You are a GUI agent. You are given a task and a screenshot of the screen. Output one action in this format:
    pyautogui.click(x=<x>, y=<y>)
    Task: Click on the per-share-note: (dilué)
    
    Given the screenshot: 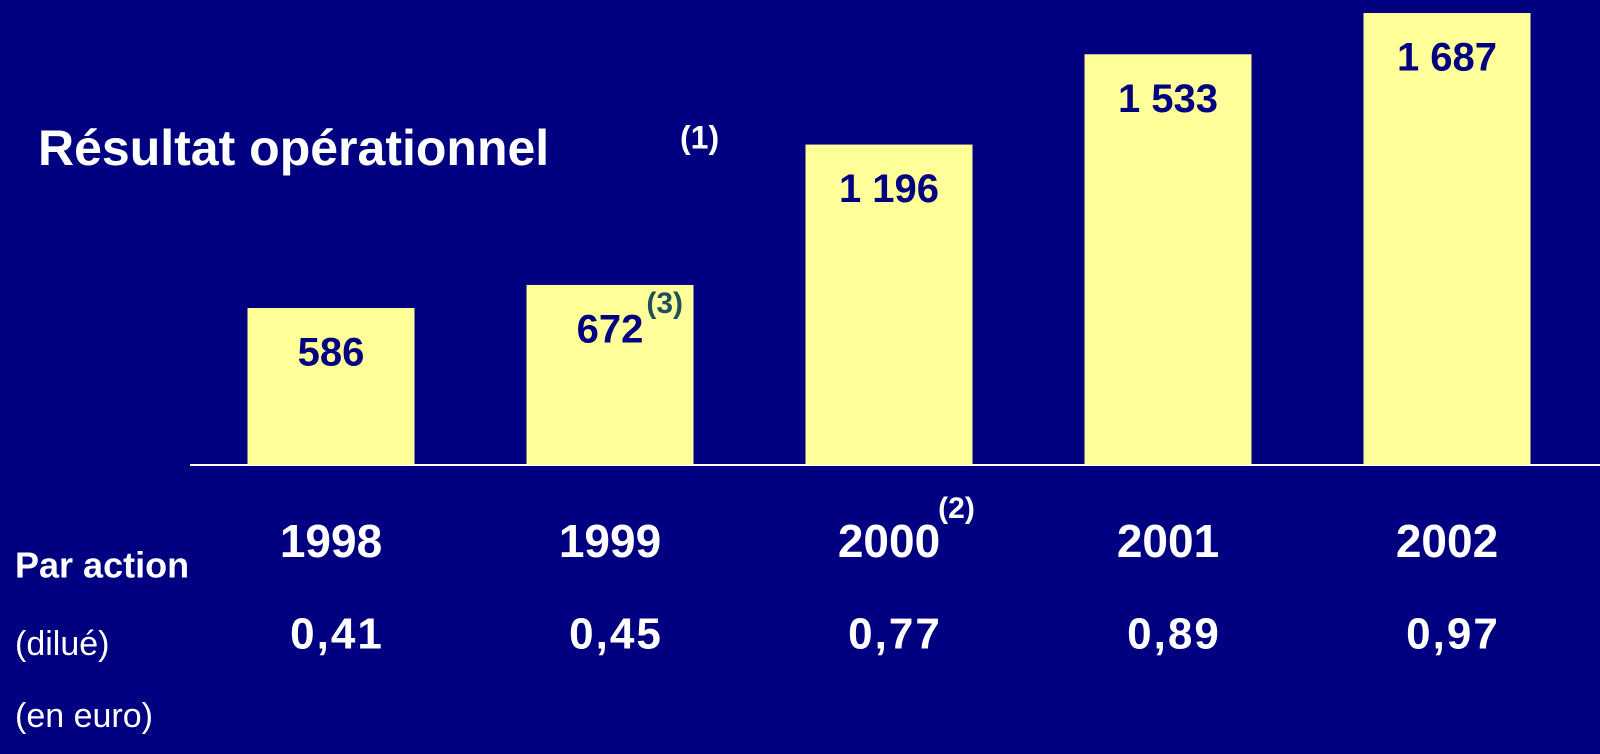 What is the action you would take?
    pyautogui.click(x=62, y=644)
    